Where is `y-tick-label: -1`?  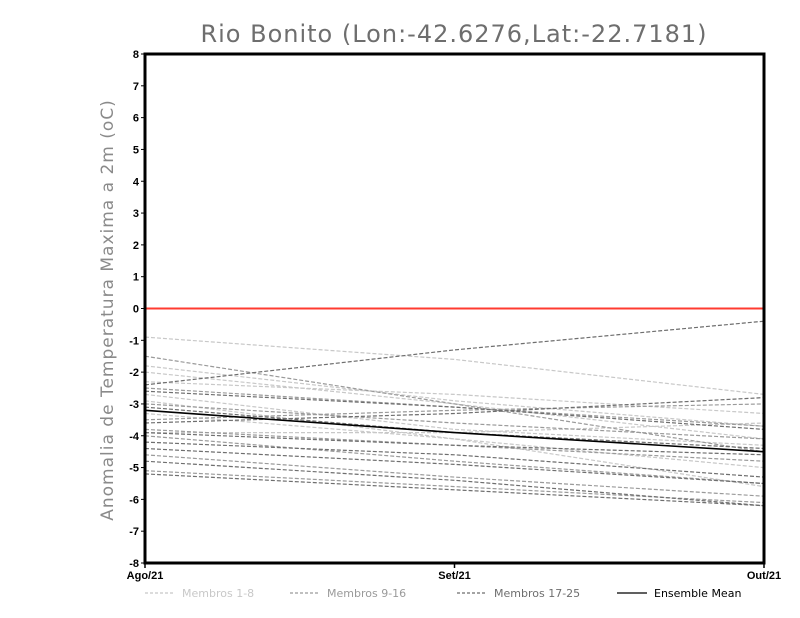 y-tick-label: -1 is located at coordinates (134, 341).